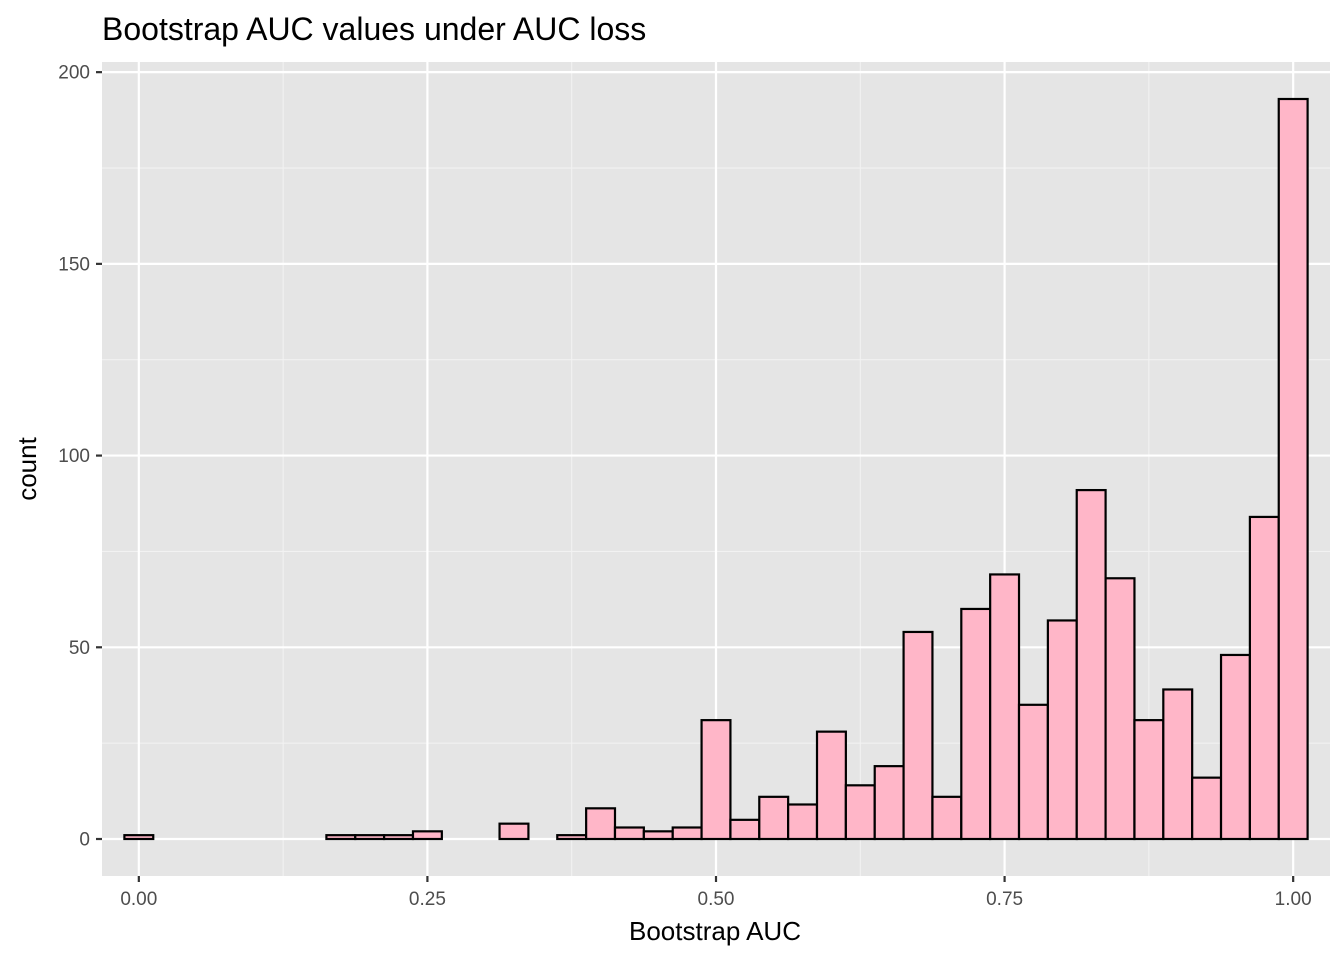 The width and height of the screenshot is (1344, 960). What do you see at coordinates (79, 648) in the screenshot?
I see `y-tick-label: 50` at bounding box center [79, 648].